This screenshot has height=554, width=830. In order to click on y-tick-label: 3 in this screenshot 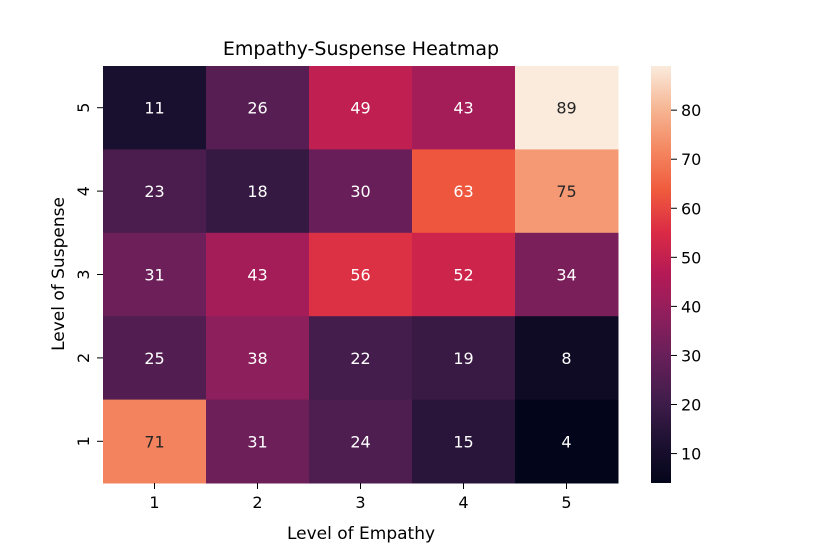, I will do `click(83, 274)`.